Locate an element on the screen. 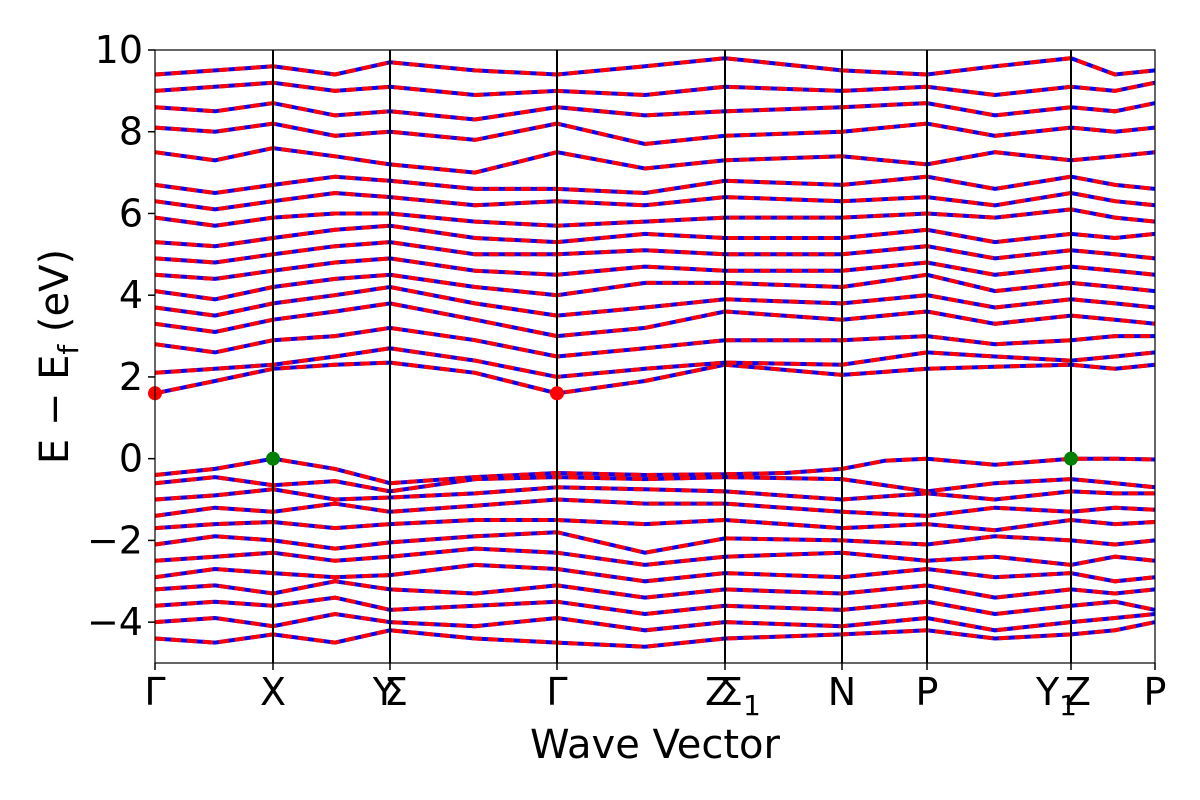 The image size is (1200, 800). y-tick-label-2: 0 is located at coordinates (131, 459).